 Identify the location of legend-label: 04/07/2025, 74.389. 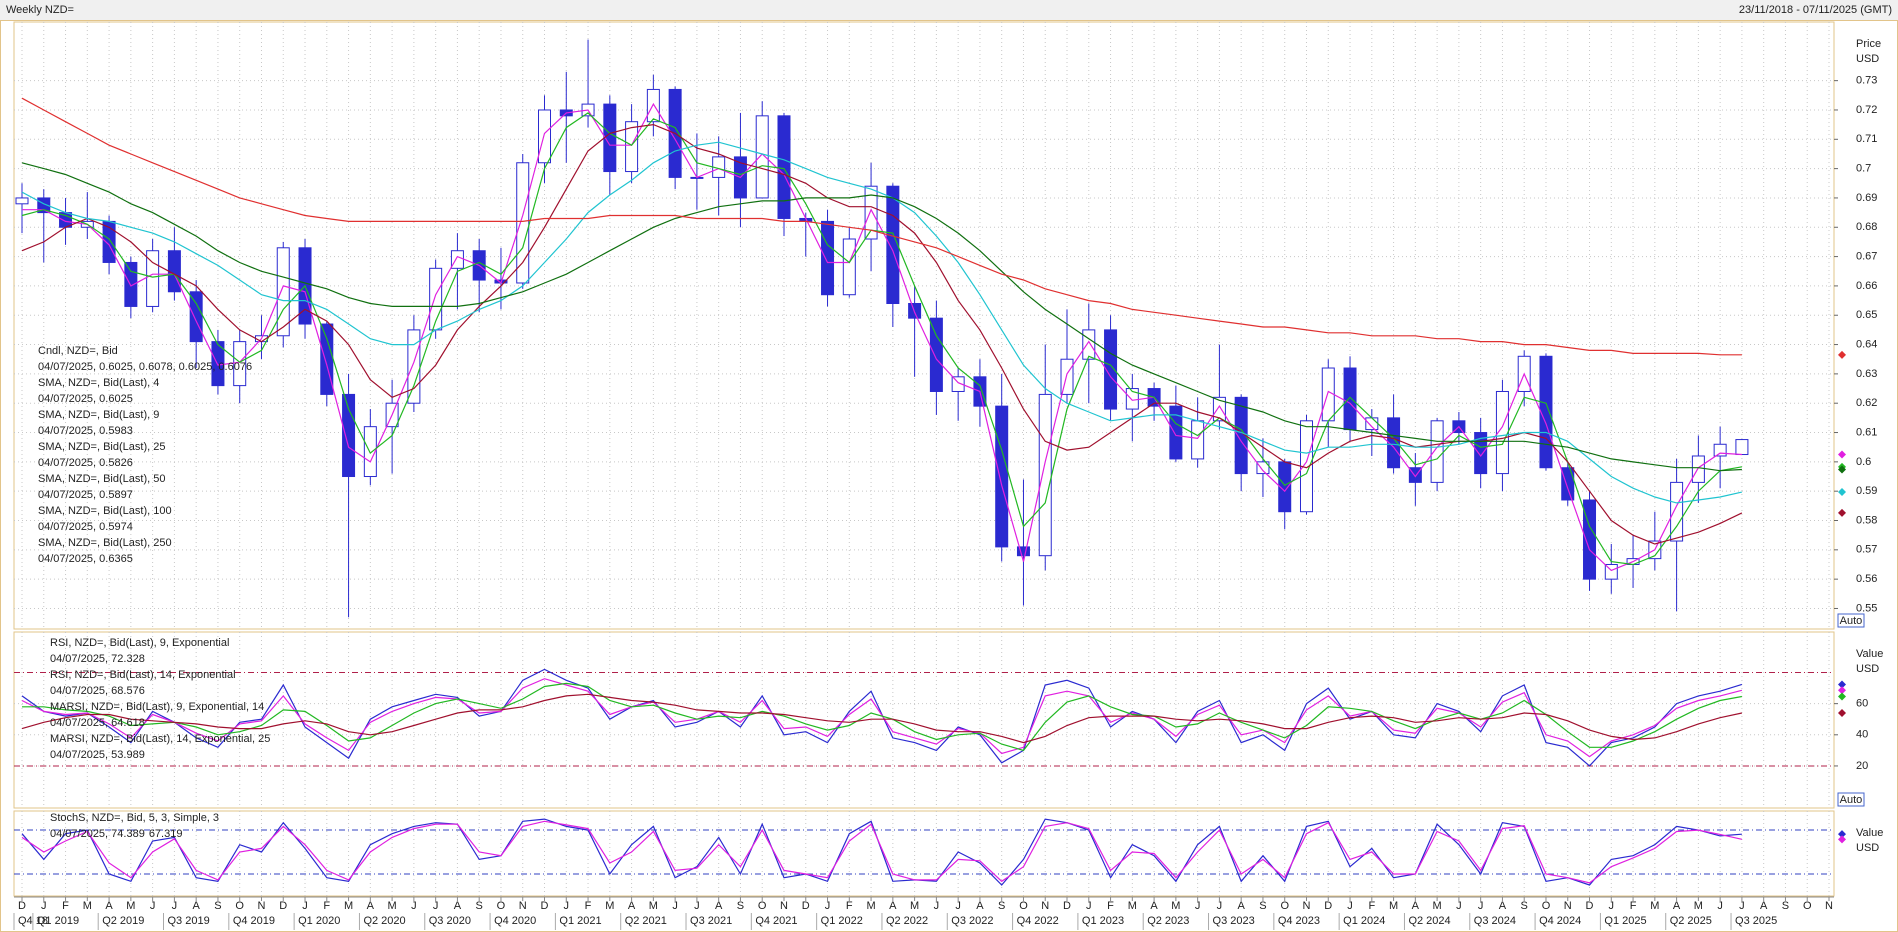
(97, 834).